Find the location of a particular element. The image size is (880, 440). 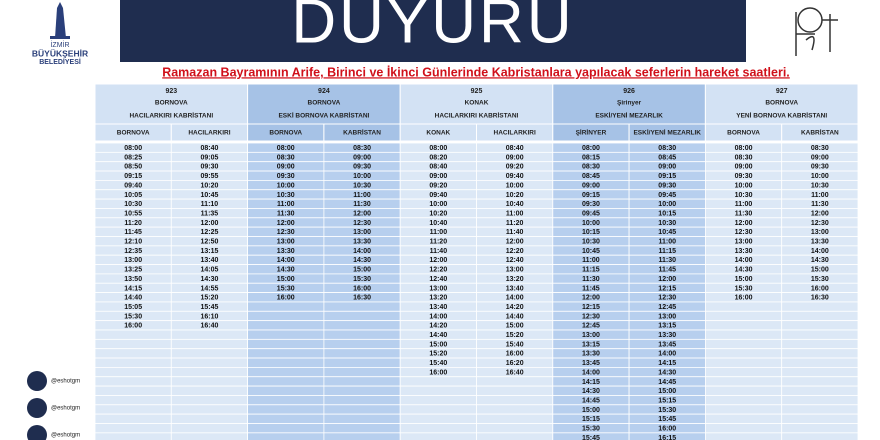

departure-time: 14:05 is located at coordinates (209, 270).